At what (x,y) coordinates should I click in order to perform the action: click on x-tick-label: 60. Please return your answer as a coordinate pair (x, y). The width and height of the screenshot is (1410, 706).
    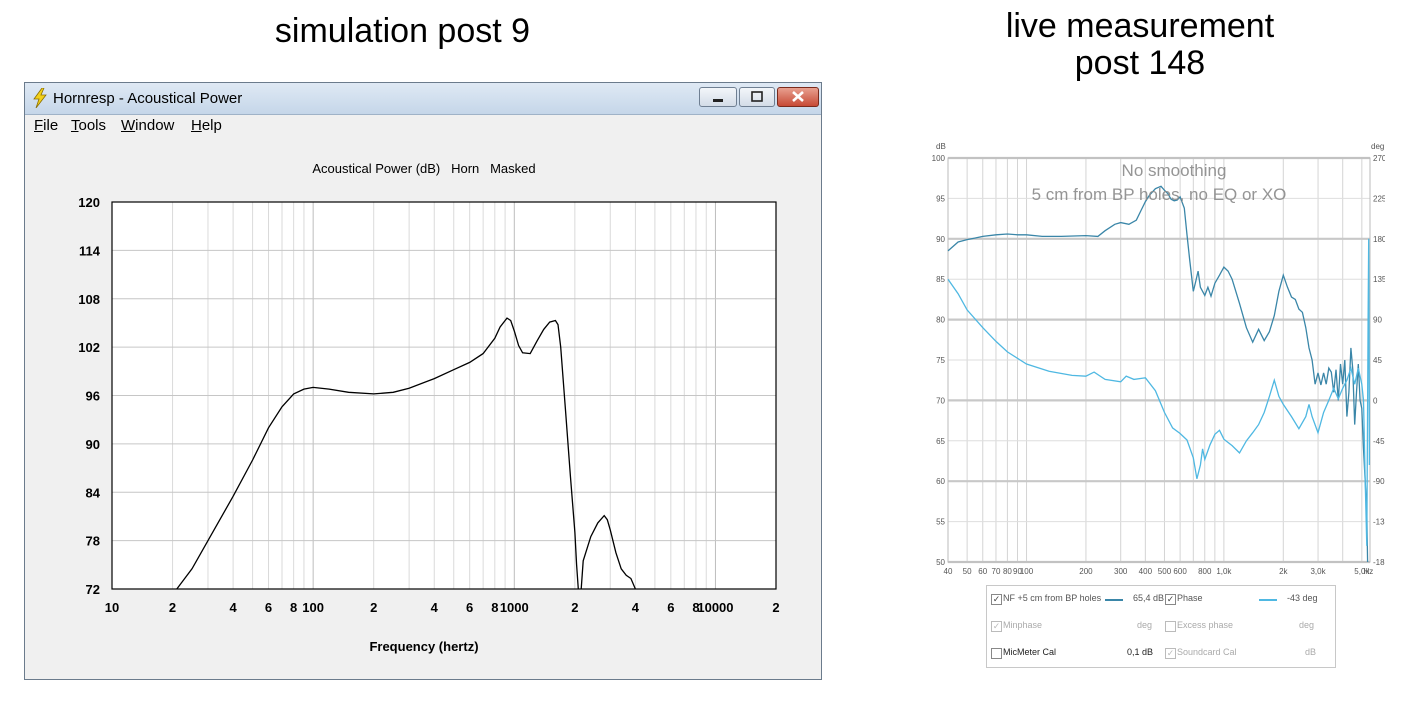
    Looking at the image, I should click on (982, 571).